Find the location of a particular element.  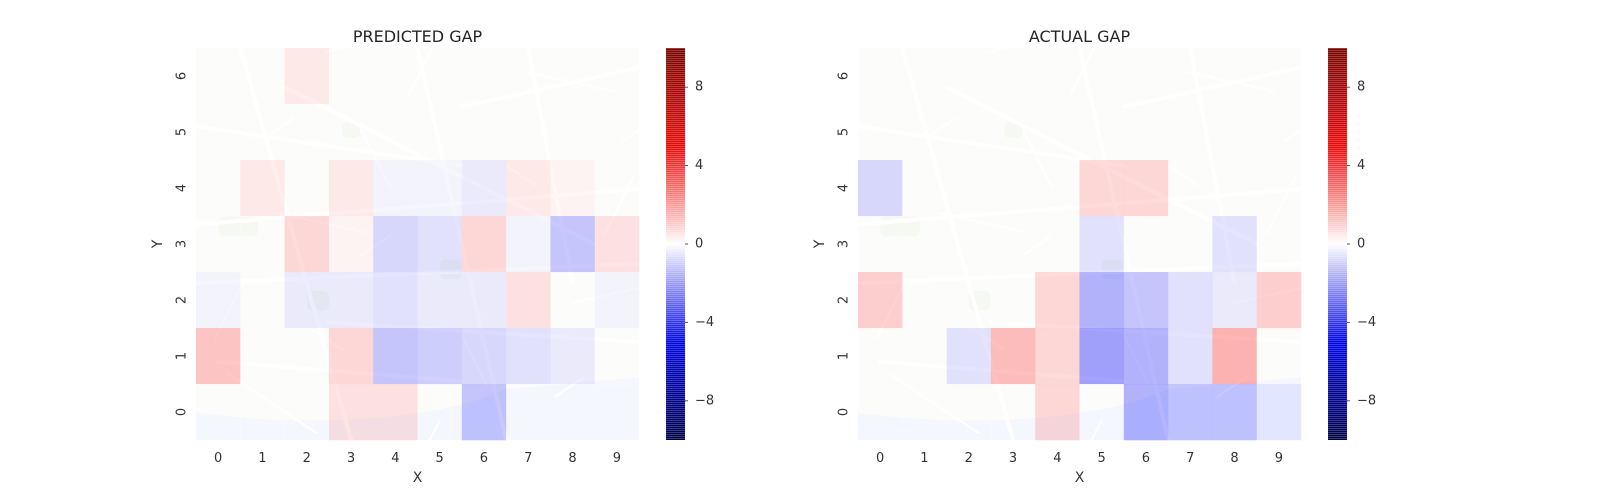

heatmap-cell-x3-y6 is located at coordinates (351, 76).